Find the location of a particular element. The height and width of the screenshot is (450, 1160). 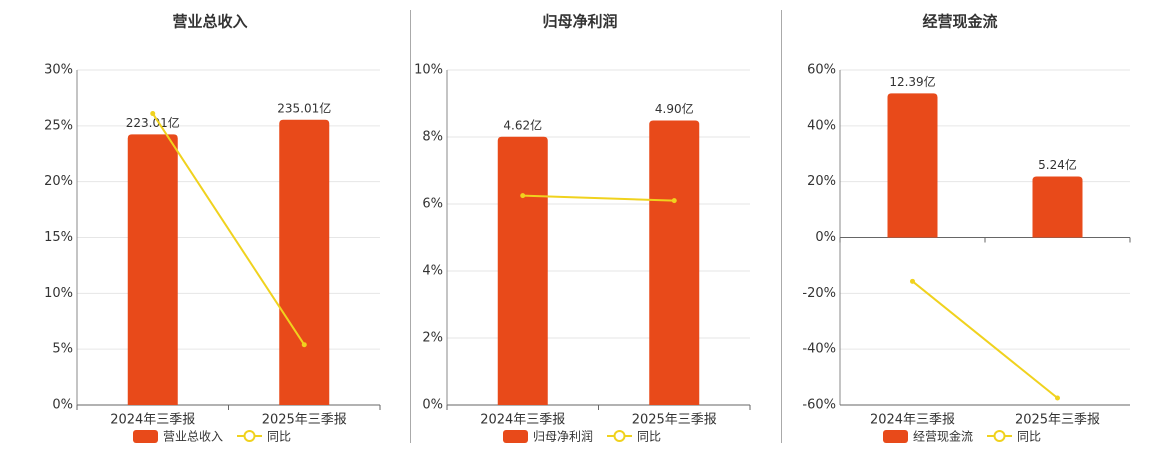

chart-title: 经营现金流 is located at coordinates (959, 22).